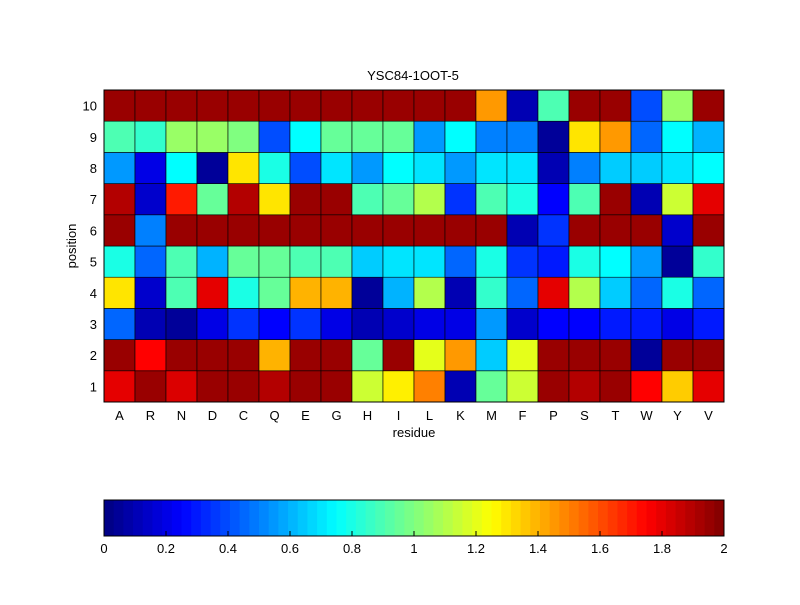 The height and width of the screenshot is (605, 800). I want to click on colorbar, so click(414, 518).